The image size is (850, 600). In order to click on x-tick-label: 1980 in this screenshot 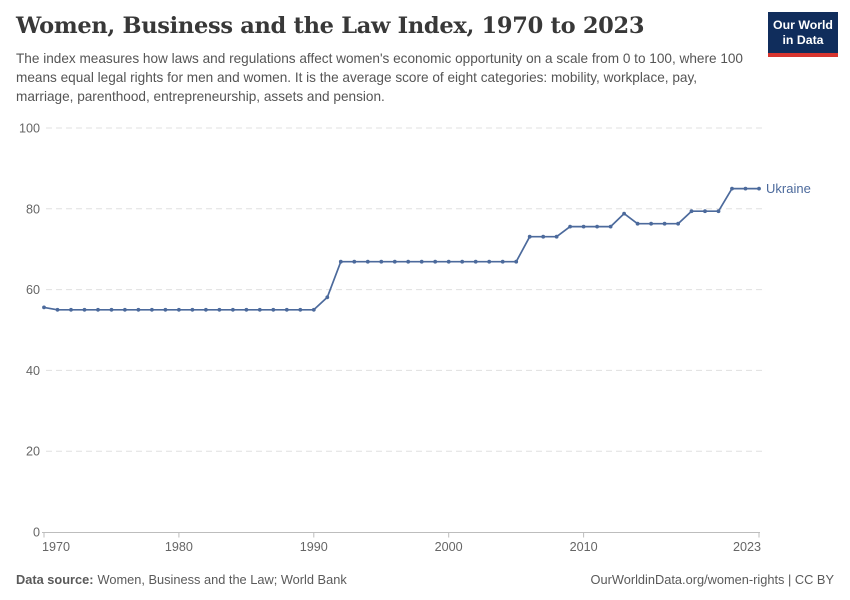, I will do `click(179, 547)`.